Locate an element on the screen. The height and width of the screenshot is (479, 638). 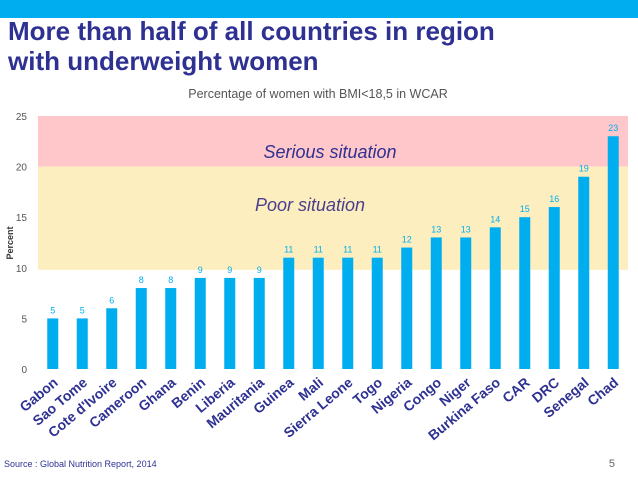
data-label: 19 is located at coordinates (584, 169).